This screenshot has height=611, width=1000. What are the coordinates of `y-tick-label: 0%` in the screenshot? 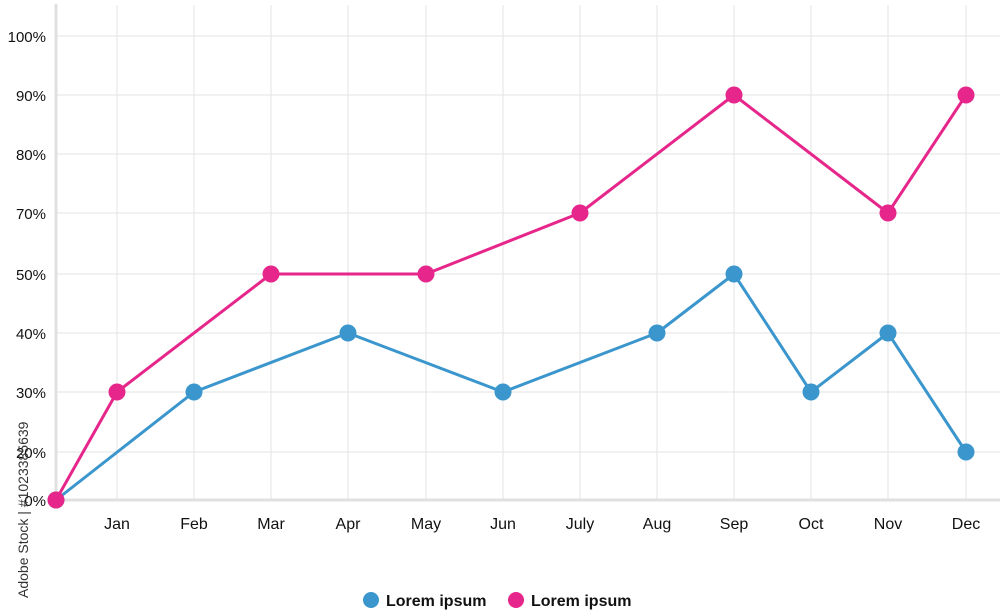 It's located at (35, 501).